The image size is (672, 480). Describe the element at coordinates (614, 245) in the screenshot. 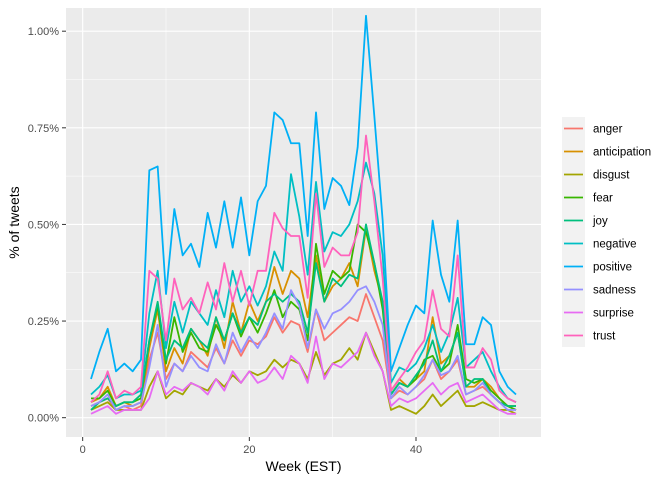

I see `legend-label-negative: negative` at that location.